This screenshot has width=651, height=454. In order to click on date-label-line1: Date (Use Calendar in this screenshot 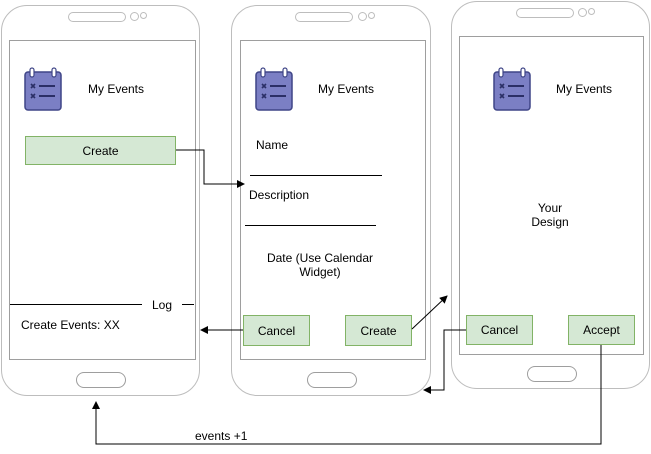, I will do `click(320, 258)`.